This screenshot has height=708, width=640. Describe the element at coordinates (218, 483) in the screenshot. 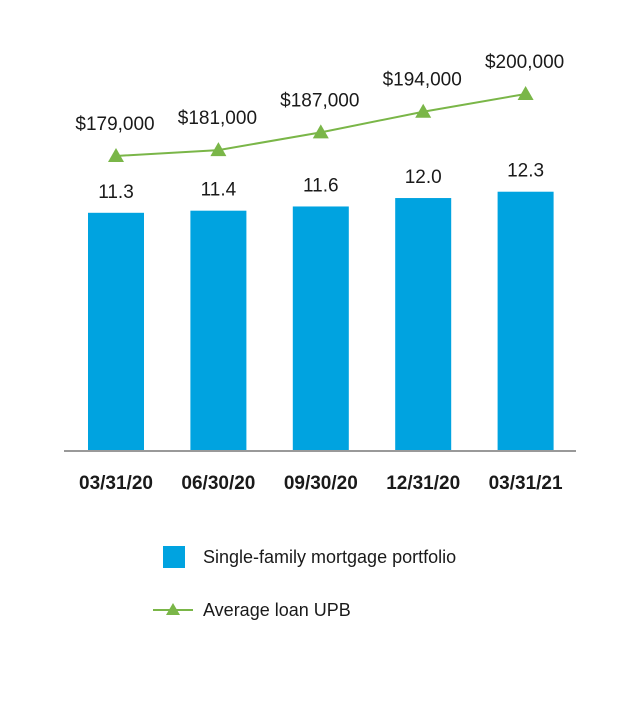

I see `x-tick-label: 06/30/20` at that location.